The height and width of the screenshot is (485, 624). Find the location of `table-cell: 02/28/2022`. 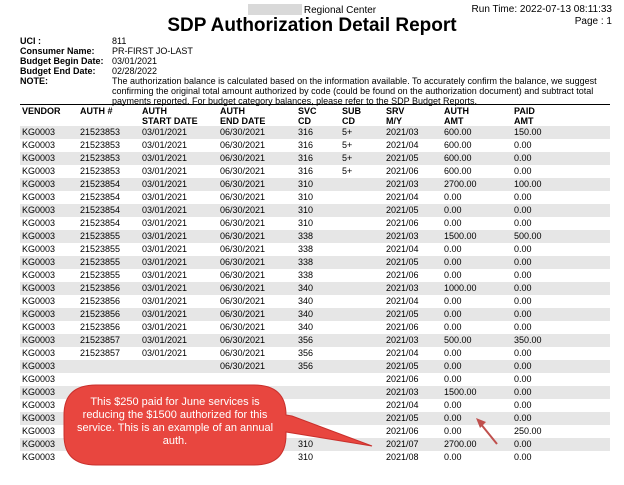

table-cell: 02/28/2022 is located at coordinates (243, 457).